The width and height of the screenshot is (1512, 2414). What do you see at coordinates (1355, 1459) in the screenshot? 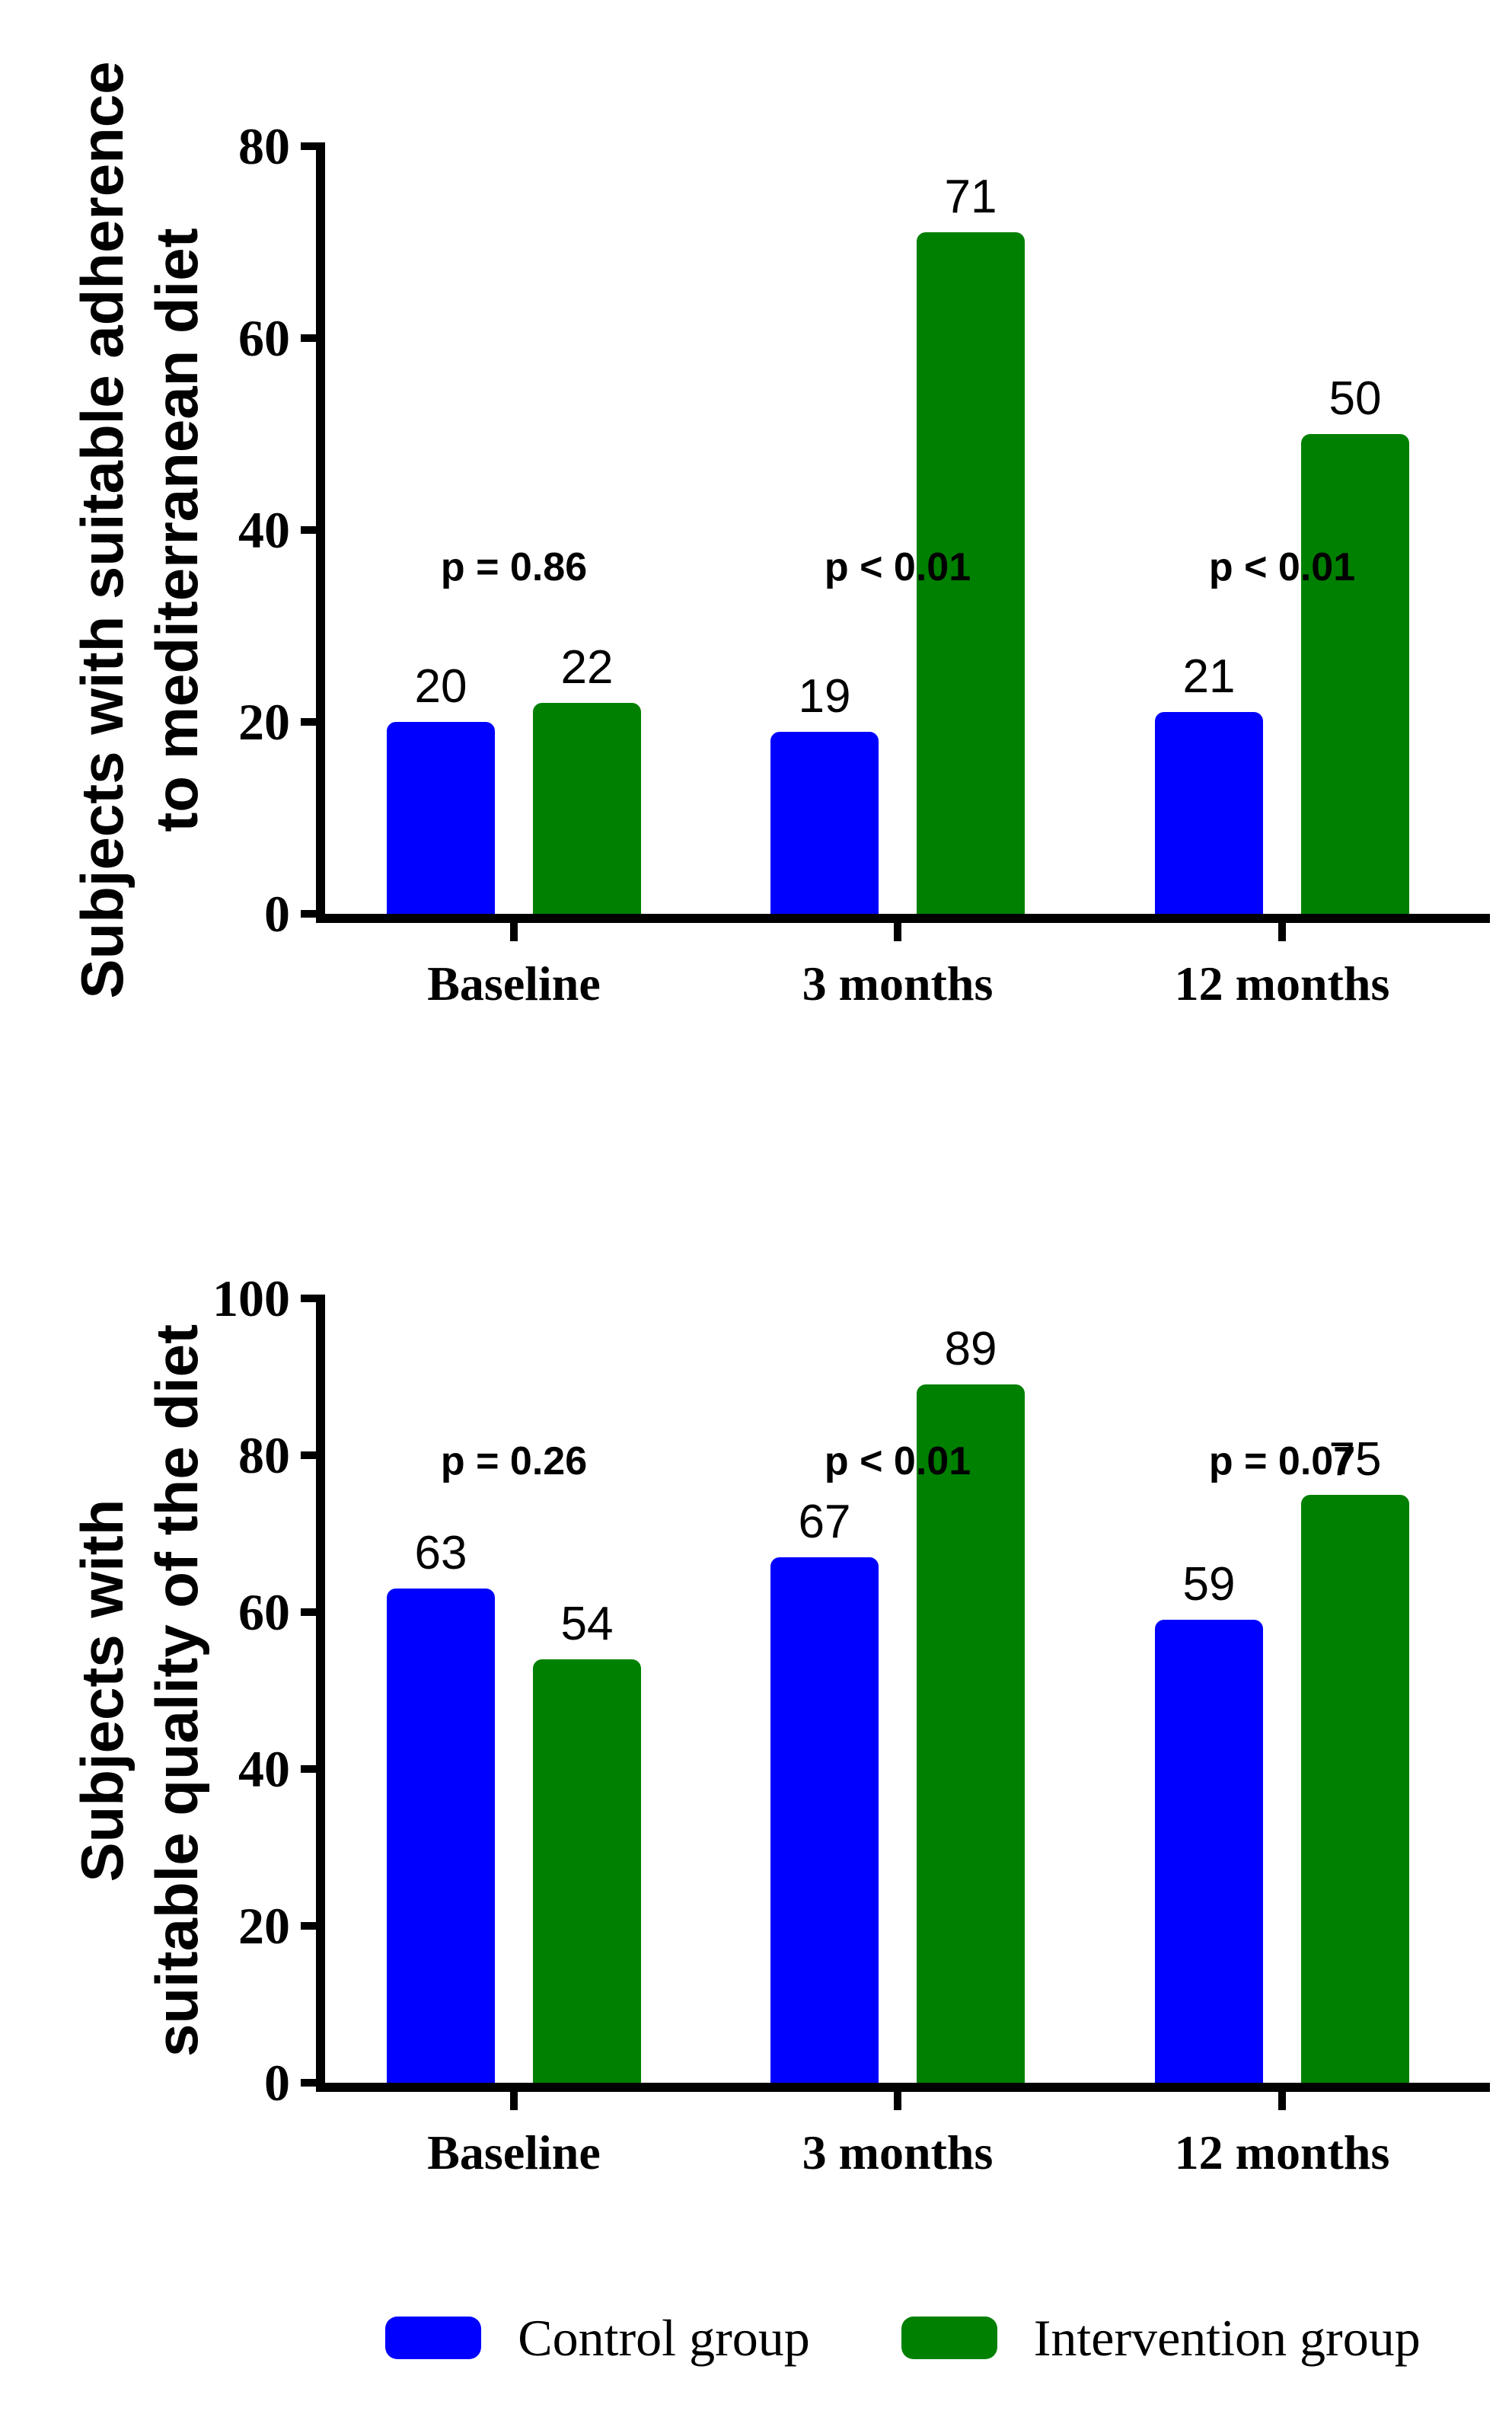
I see `bar-value-label: 75` at bounding box center [1355, 1459].